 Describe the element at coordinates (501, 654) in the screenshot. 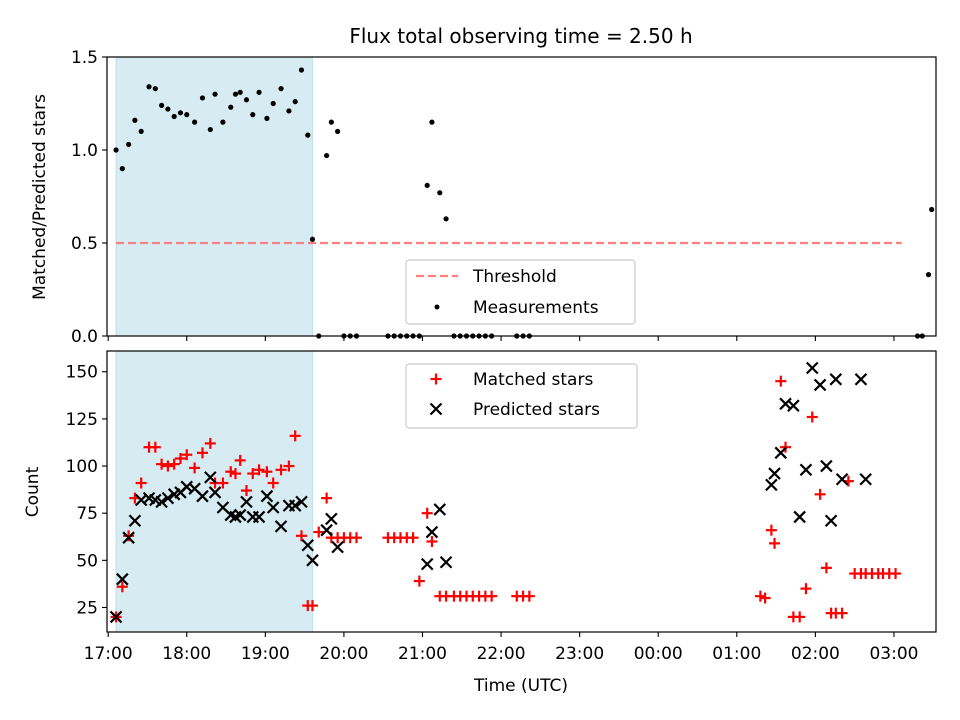

I see `time-x-tick-label: 22:00` at that location.